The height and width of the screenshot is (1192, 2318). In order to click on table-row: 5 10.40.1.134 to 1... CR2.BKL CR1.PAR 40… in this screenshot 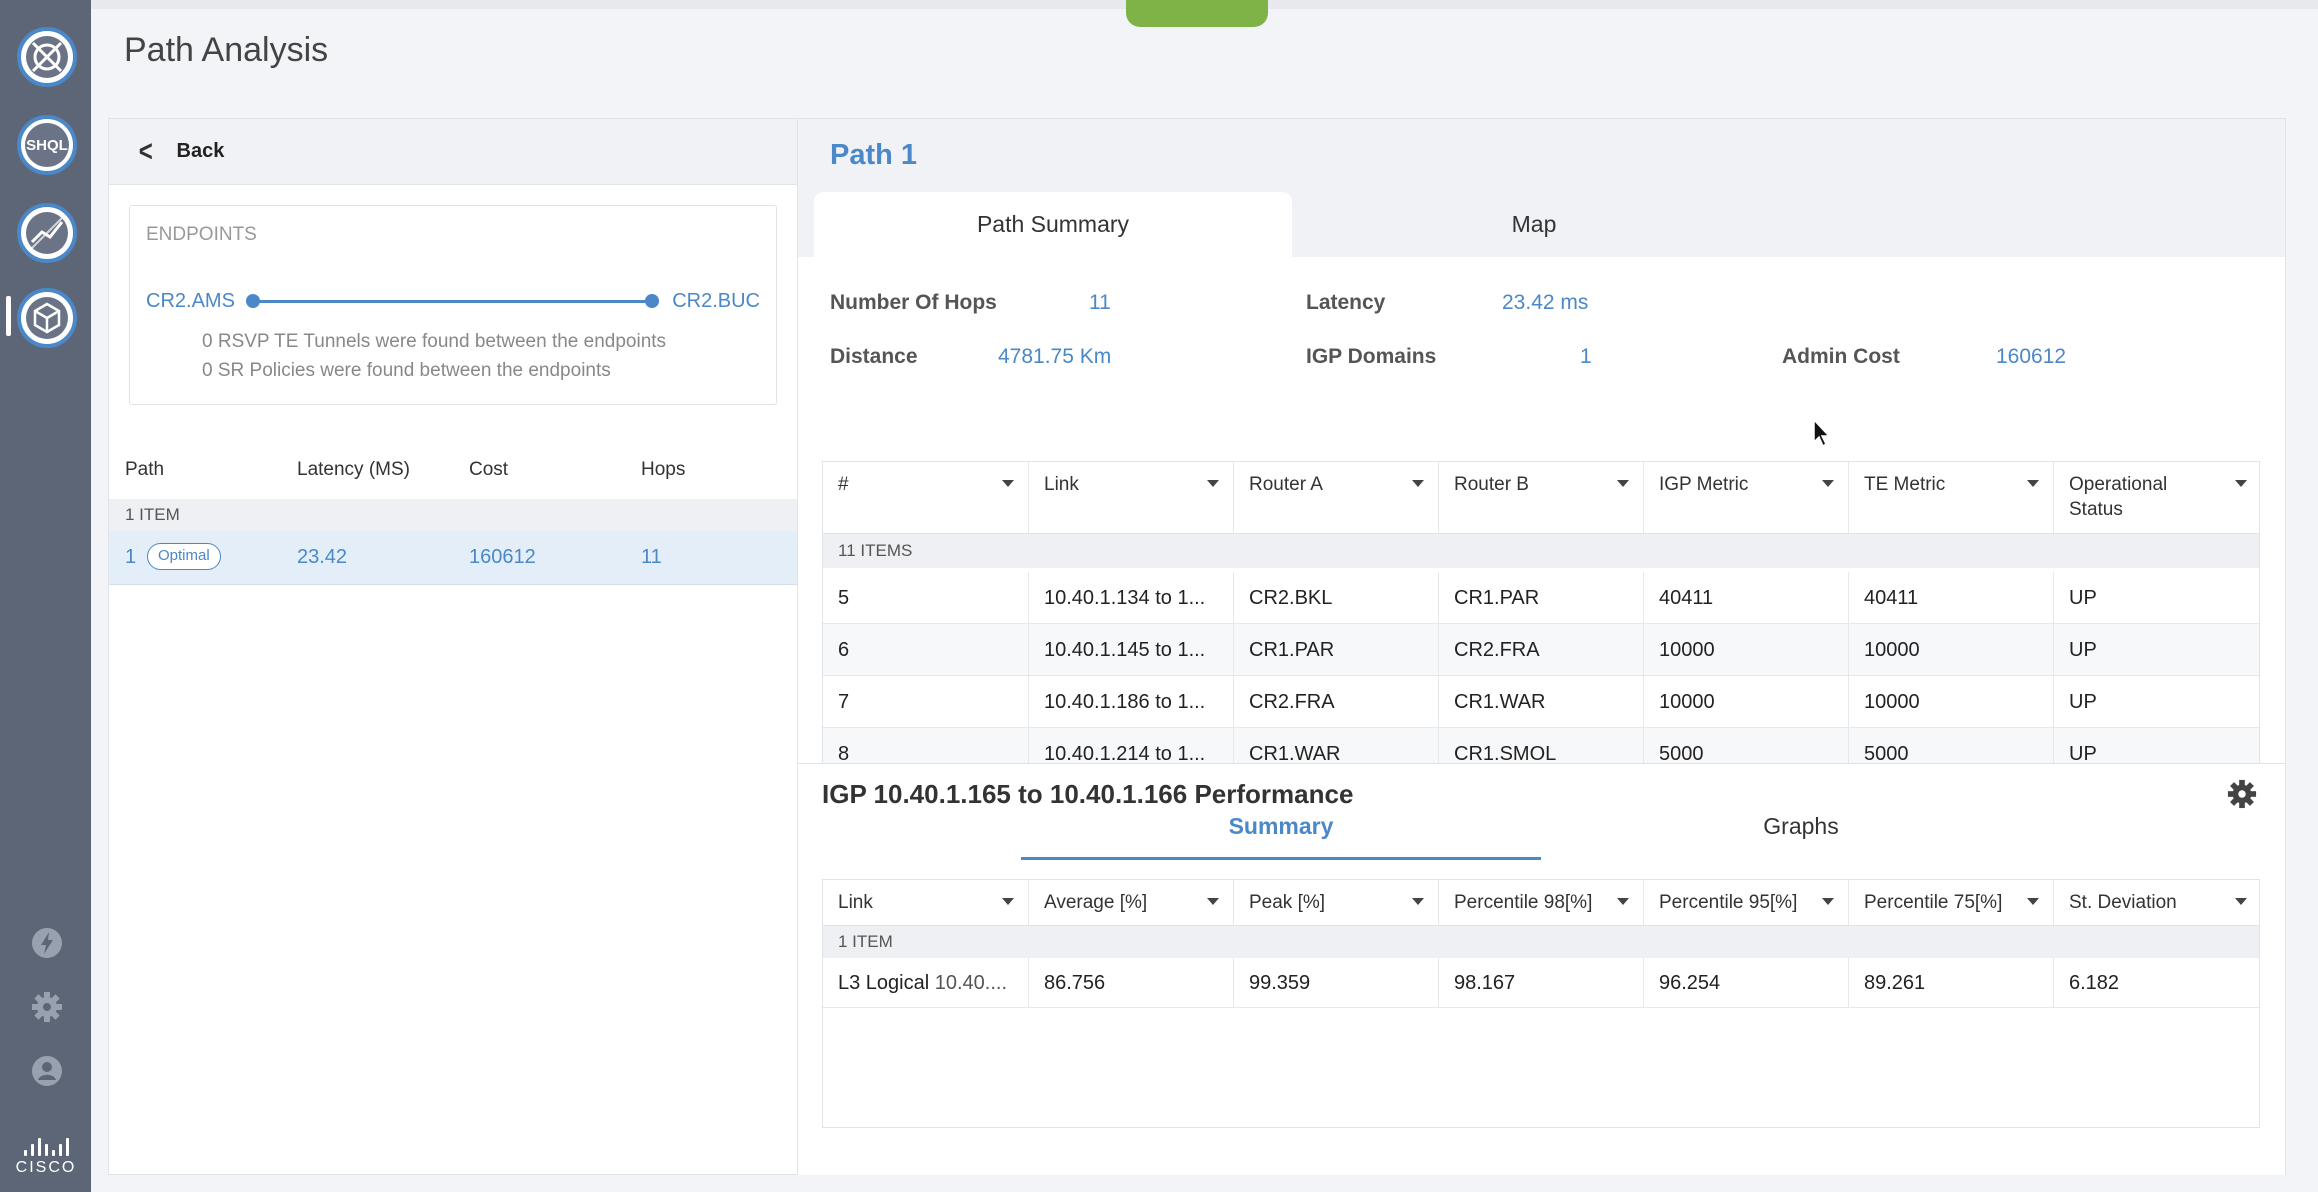, I will do `click(1541, 598)`.